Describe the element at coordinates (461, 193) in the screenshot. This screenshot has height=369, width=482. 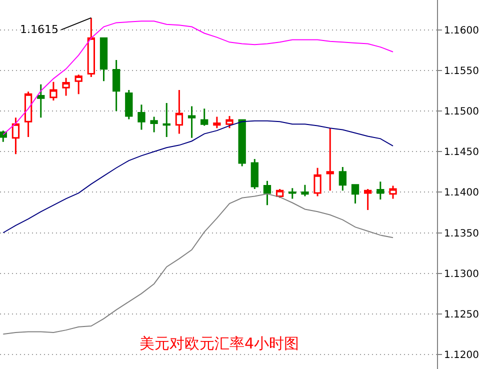
I see `y-tick-label: 1.1400` at that location.